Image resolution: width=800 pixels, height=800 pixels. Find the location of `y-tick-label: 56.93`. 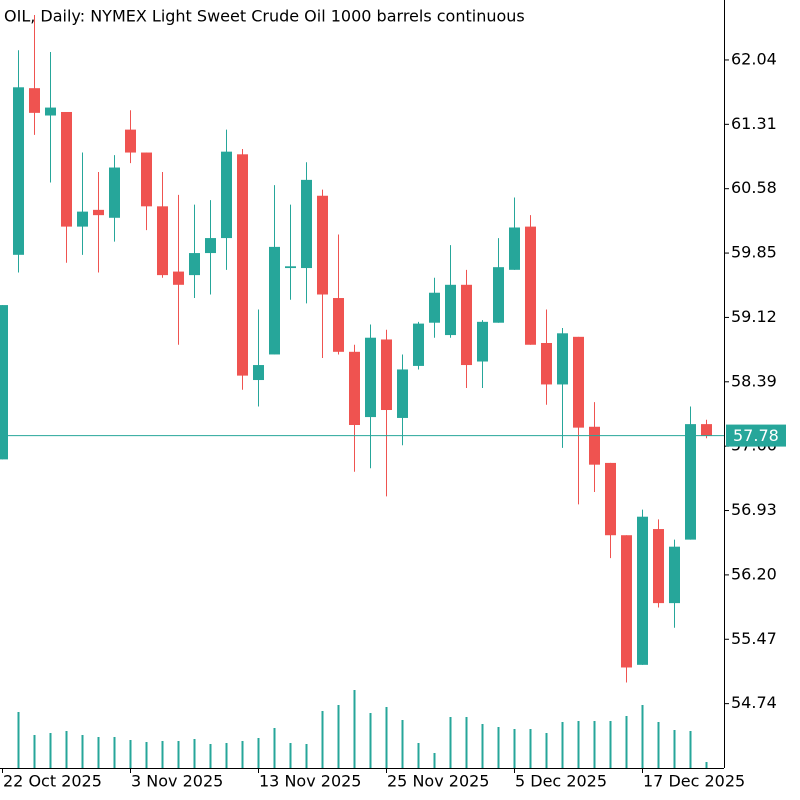

y-tick-label: 56.93 is located at coordinates (754, 509).